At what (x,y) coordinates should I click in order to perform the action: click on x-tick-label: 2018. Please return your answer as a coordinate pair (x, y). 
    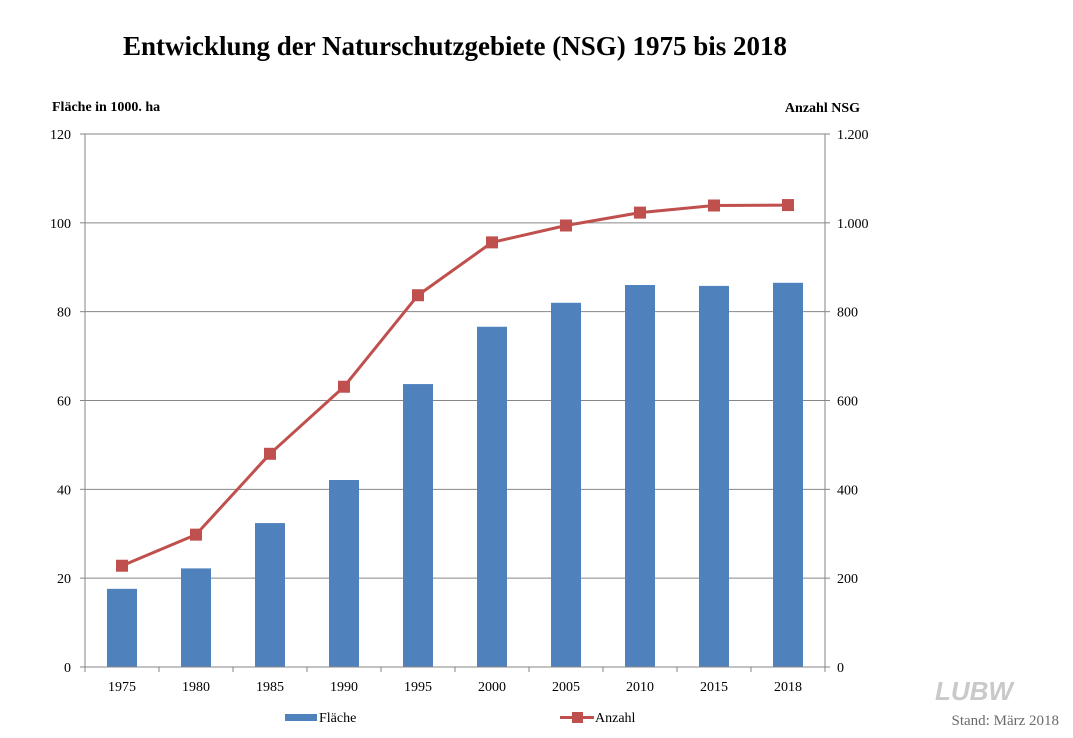
    Looking at the image, I should click on (788, 687).